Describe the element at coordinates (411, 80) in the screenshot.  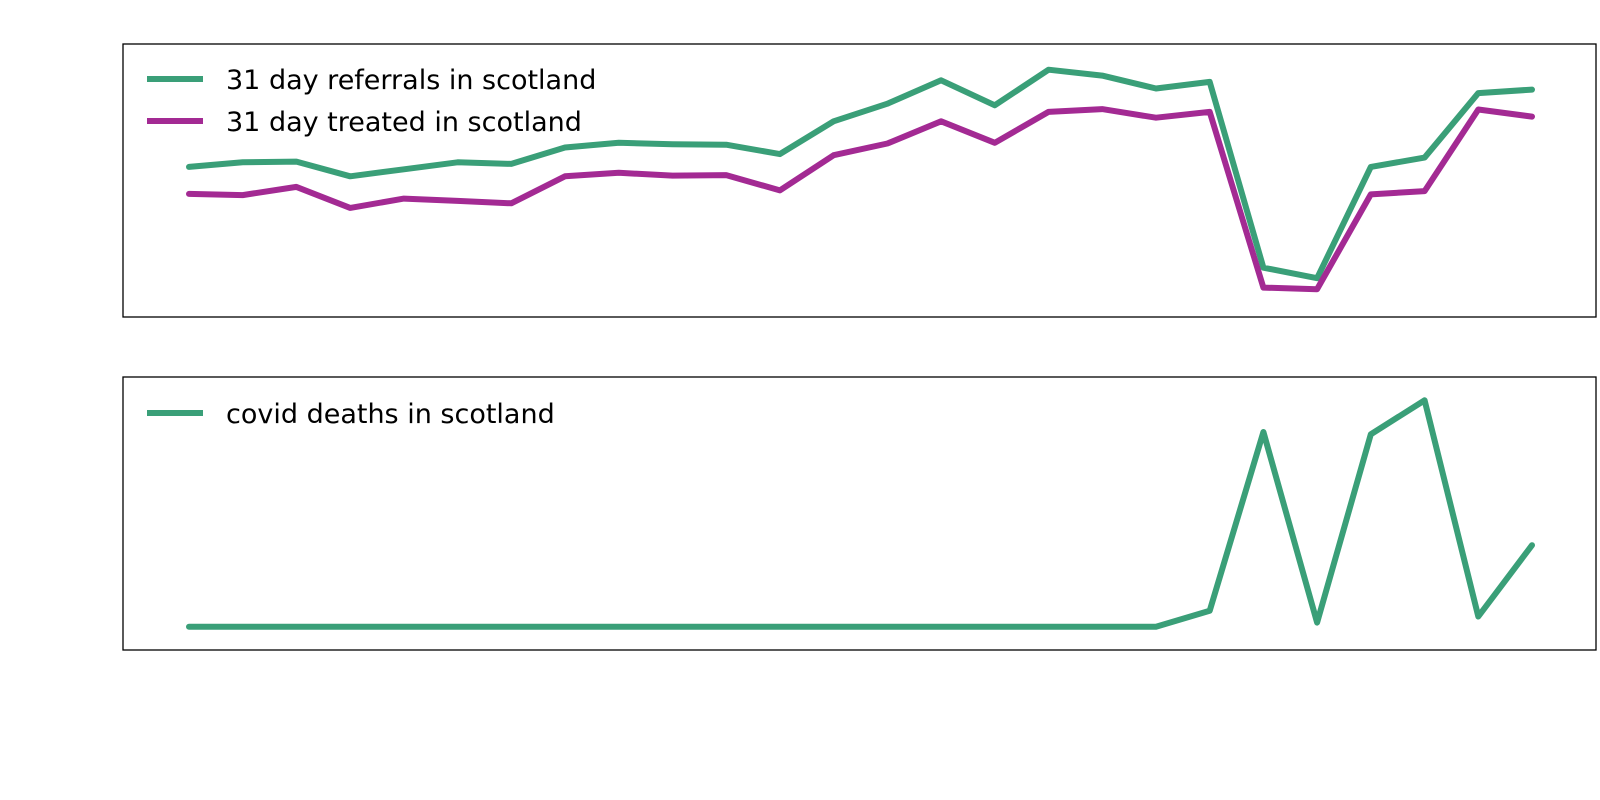
I see `legend-label-referrals: 31 day referrals in scotland` at that location.